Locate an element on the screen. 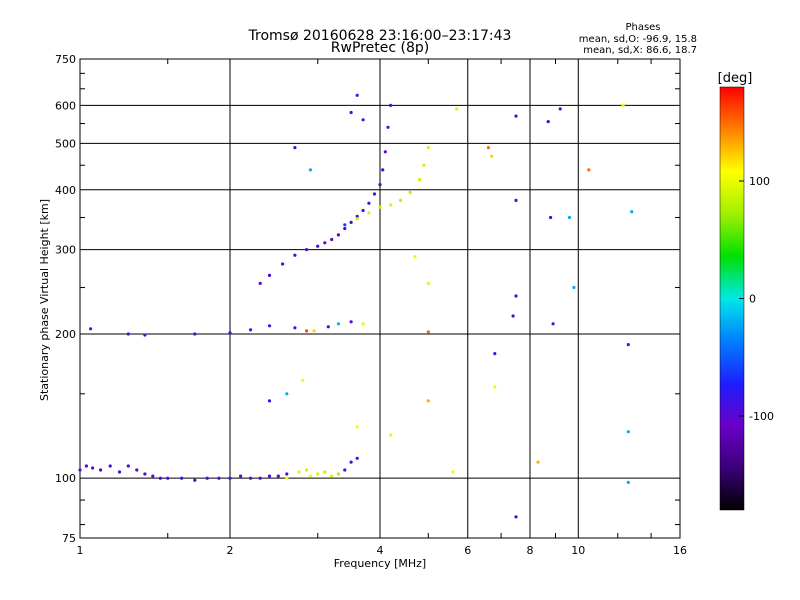  y-tick-label: 400 is located at coordinates (65, 190).